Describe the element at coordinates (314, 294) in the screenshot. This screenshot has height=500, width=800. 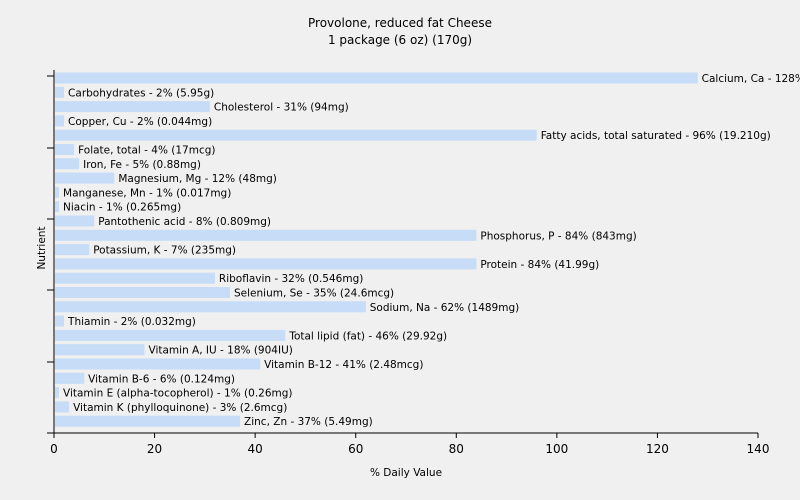
I see `bar-label: Selenium, Se - 35% (24.6mcg)` at that location.